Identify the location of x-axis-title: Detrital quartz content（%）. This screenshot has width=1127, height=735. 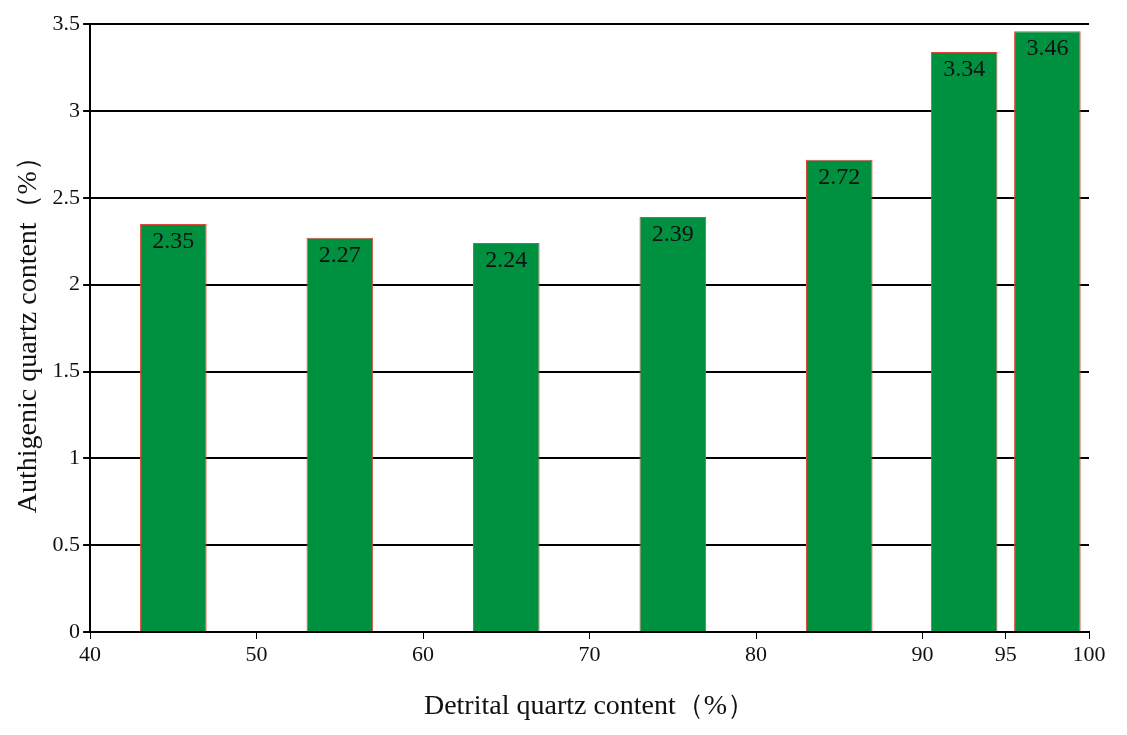
(589, 704).